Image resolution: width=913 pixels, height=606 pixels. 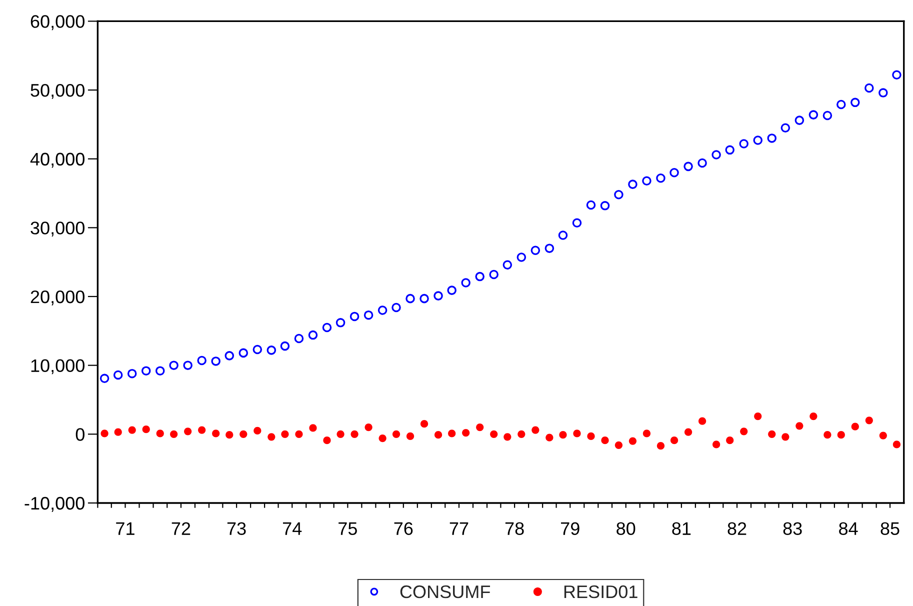 What do you see at coordinates (57, 91) in the screenshot?
I see `y-tick-label: 50,000` at bounding box center [57, 91].